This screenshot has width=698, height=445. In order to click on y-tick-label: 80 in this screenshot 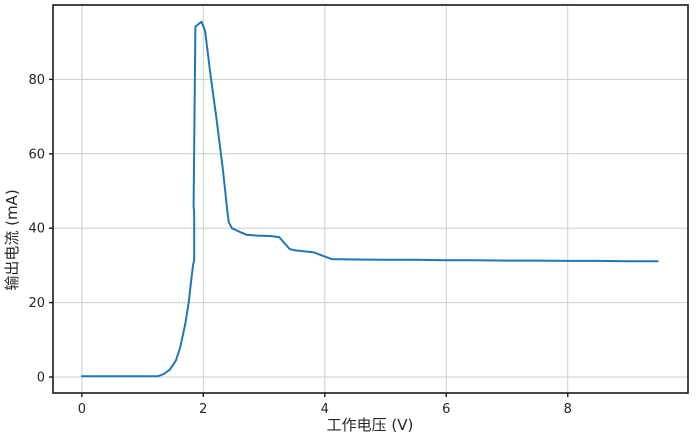, I will do `click(36, 80)`.